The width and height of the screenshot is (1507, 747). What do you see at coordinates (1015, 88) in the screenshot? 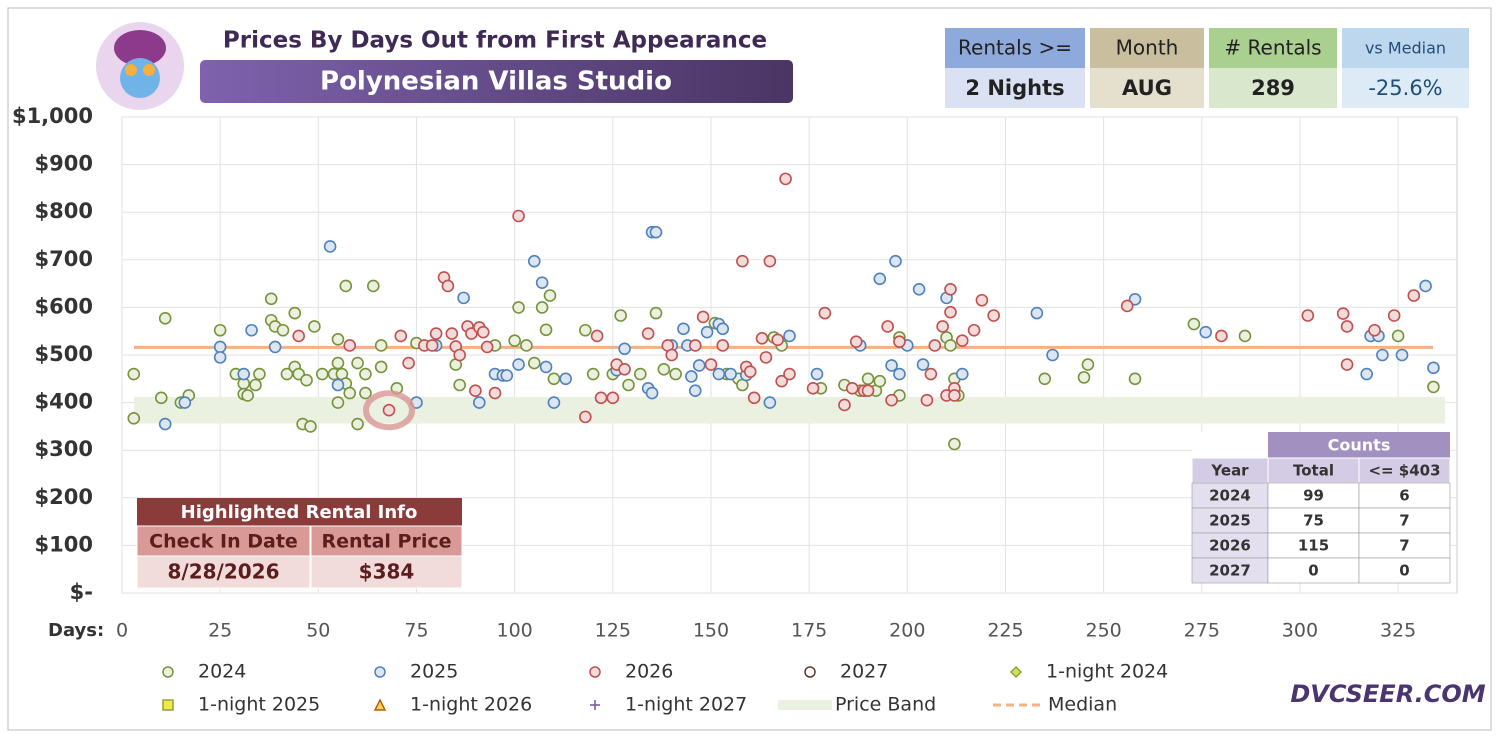
I see `info-value-bg` at bounding box center [1015, 88].